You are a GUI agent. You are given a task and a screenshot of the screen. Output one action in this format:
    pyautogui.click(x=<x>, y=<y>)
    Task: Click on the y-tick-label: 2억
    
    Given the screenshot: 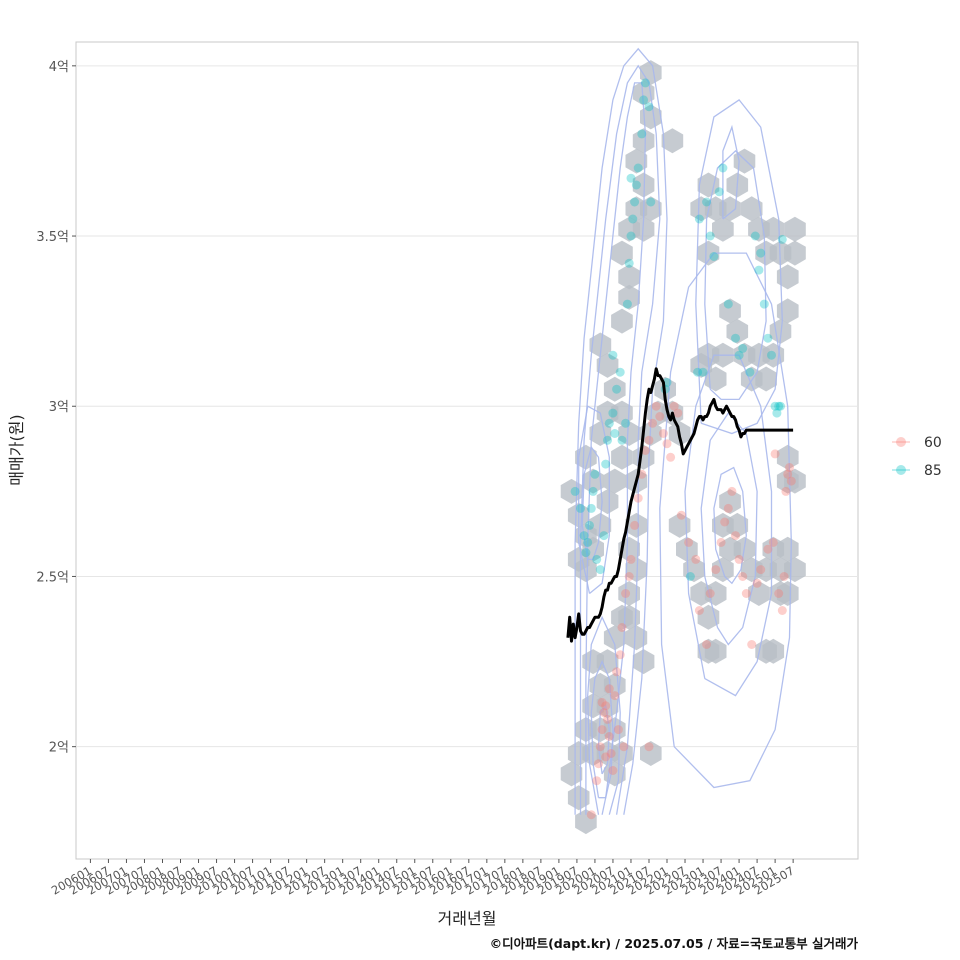 What is the action you would take?
    pyautogui.click(x=59, y=748)
    